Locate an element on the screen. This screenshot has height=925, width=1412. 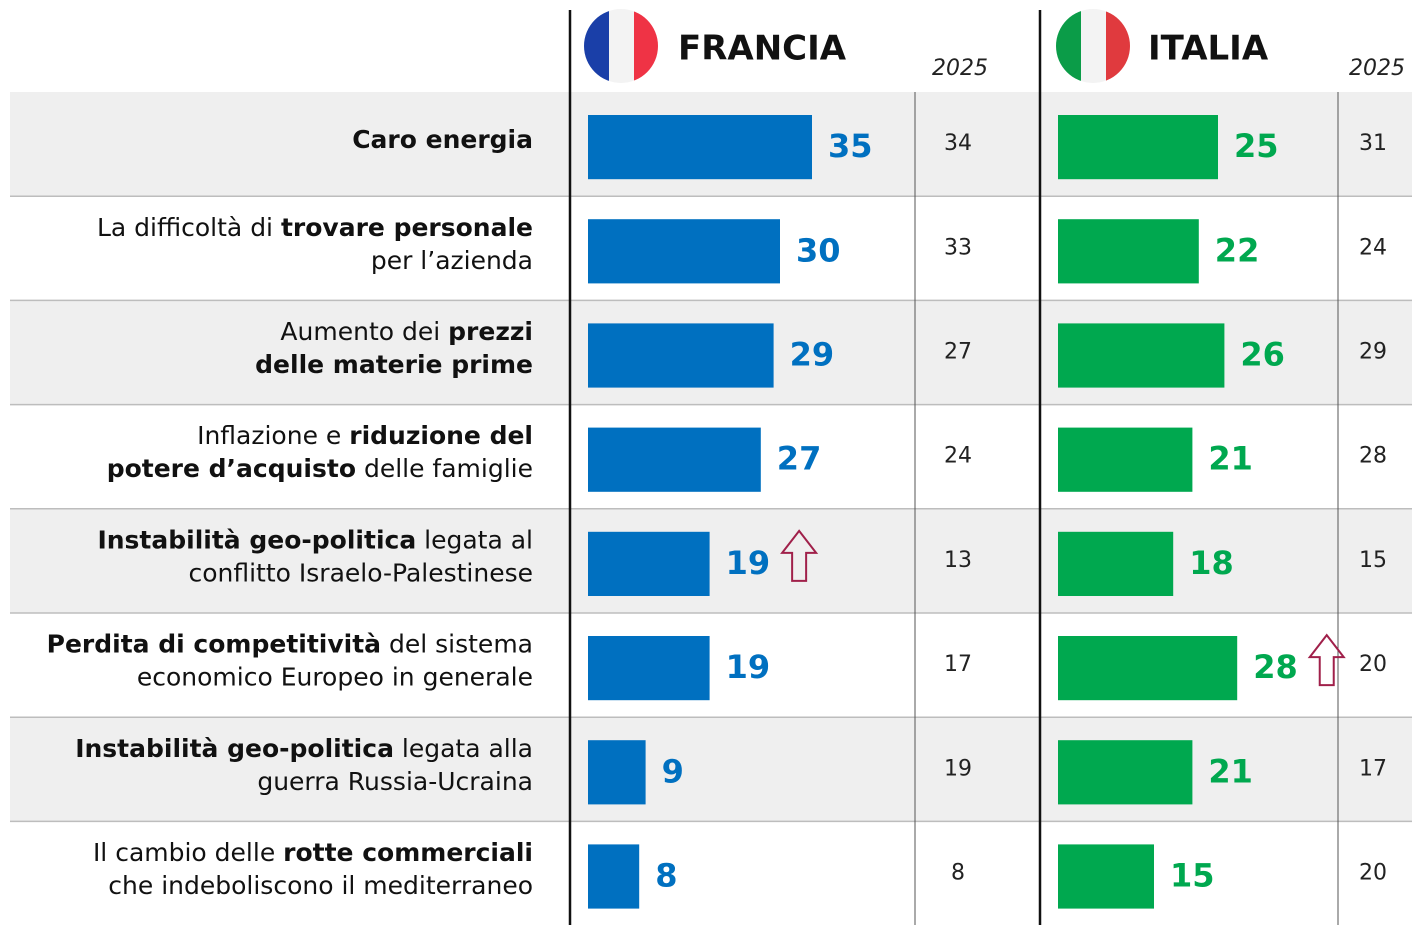
row-label: Instabilità geo-politica legata al is located at coordinates (315, 539).